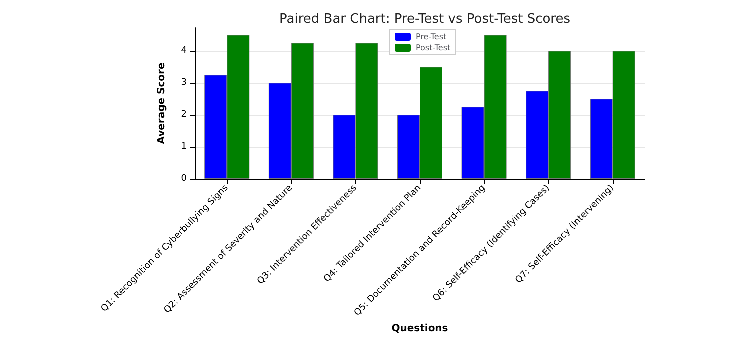 This screenshot has width=750, height=350. I want to click on y-tick-label: 1, so click(184, 147).